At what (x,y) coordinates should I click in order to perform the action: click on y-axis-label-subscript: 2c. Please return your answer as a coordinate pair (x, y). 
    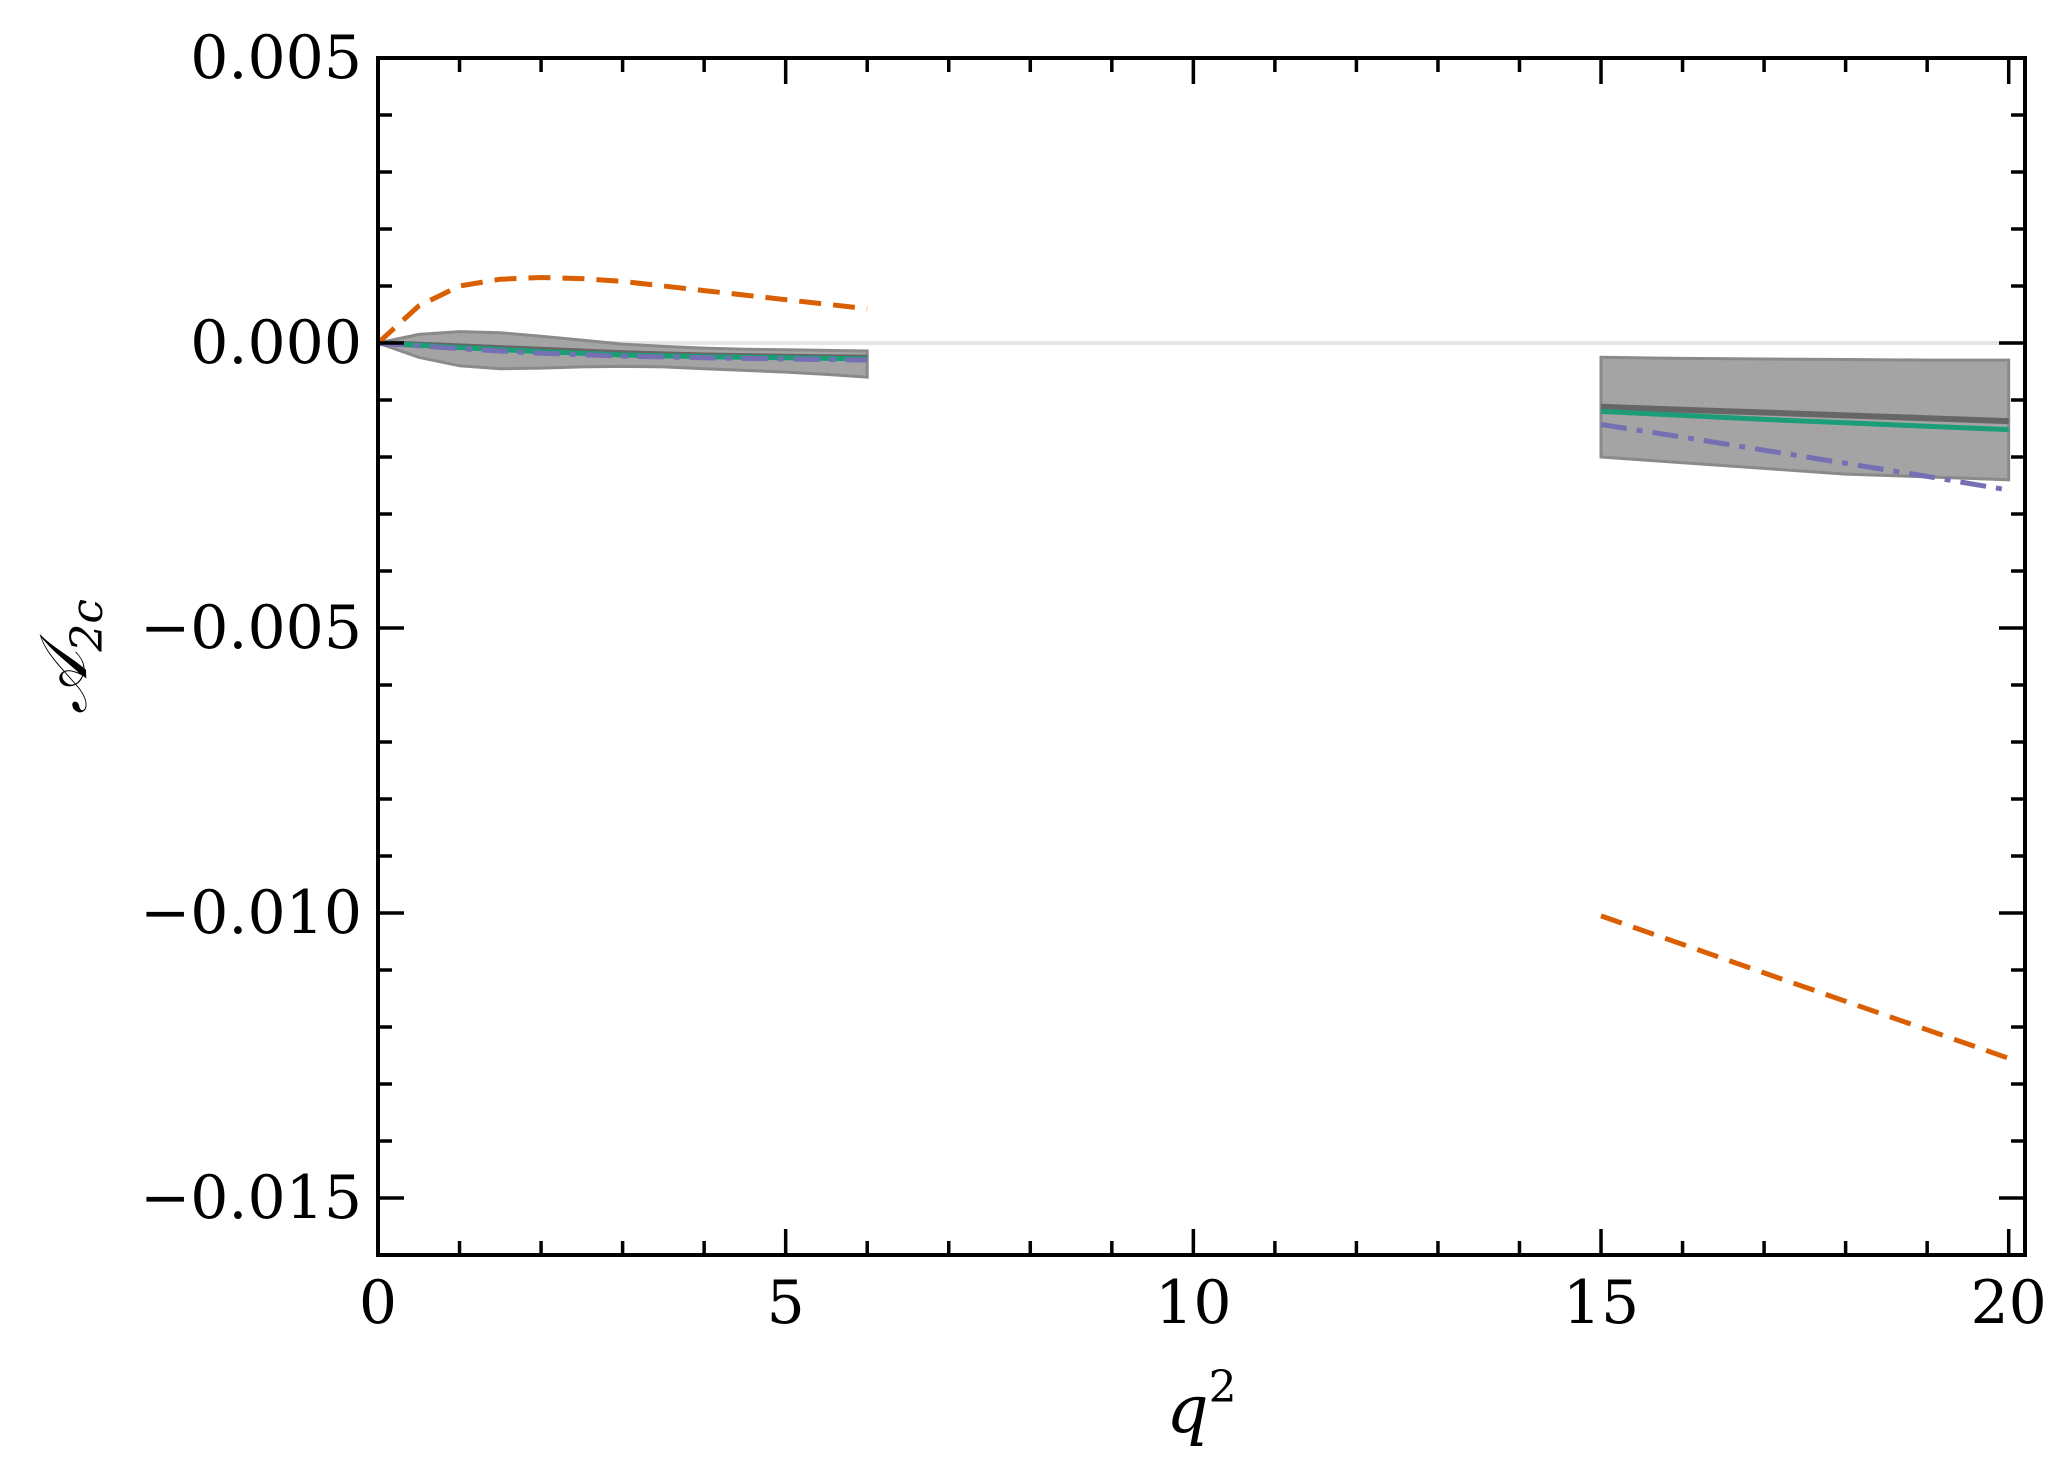
    Looking at the image, I should click on (87, 626).